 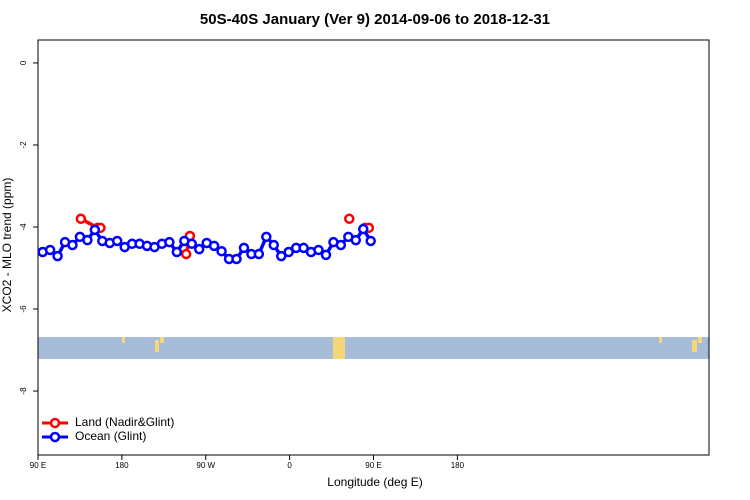 I want to click on map-land, so click(x=412, y=348).